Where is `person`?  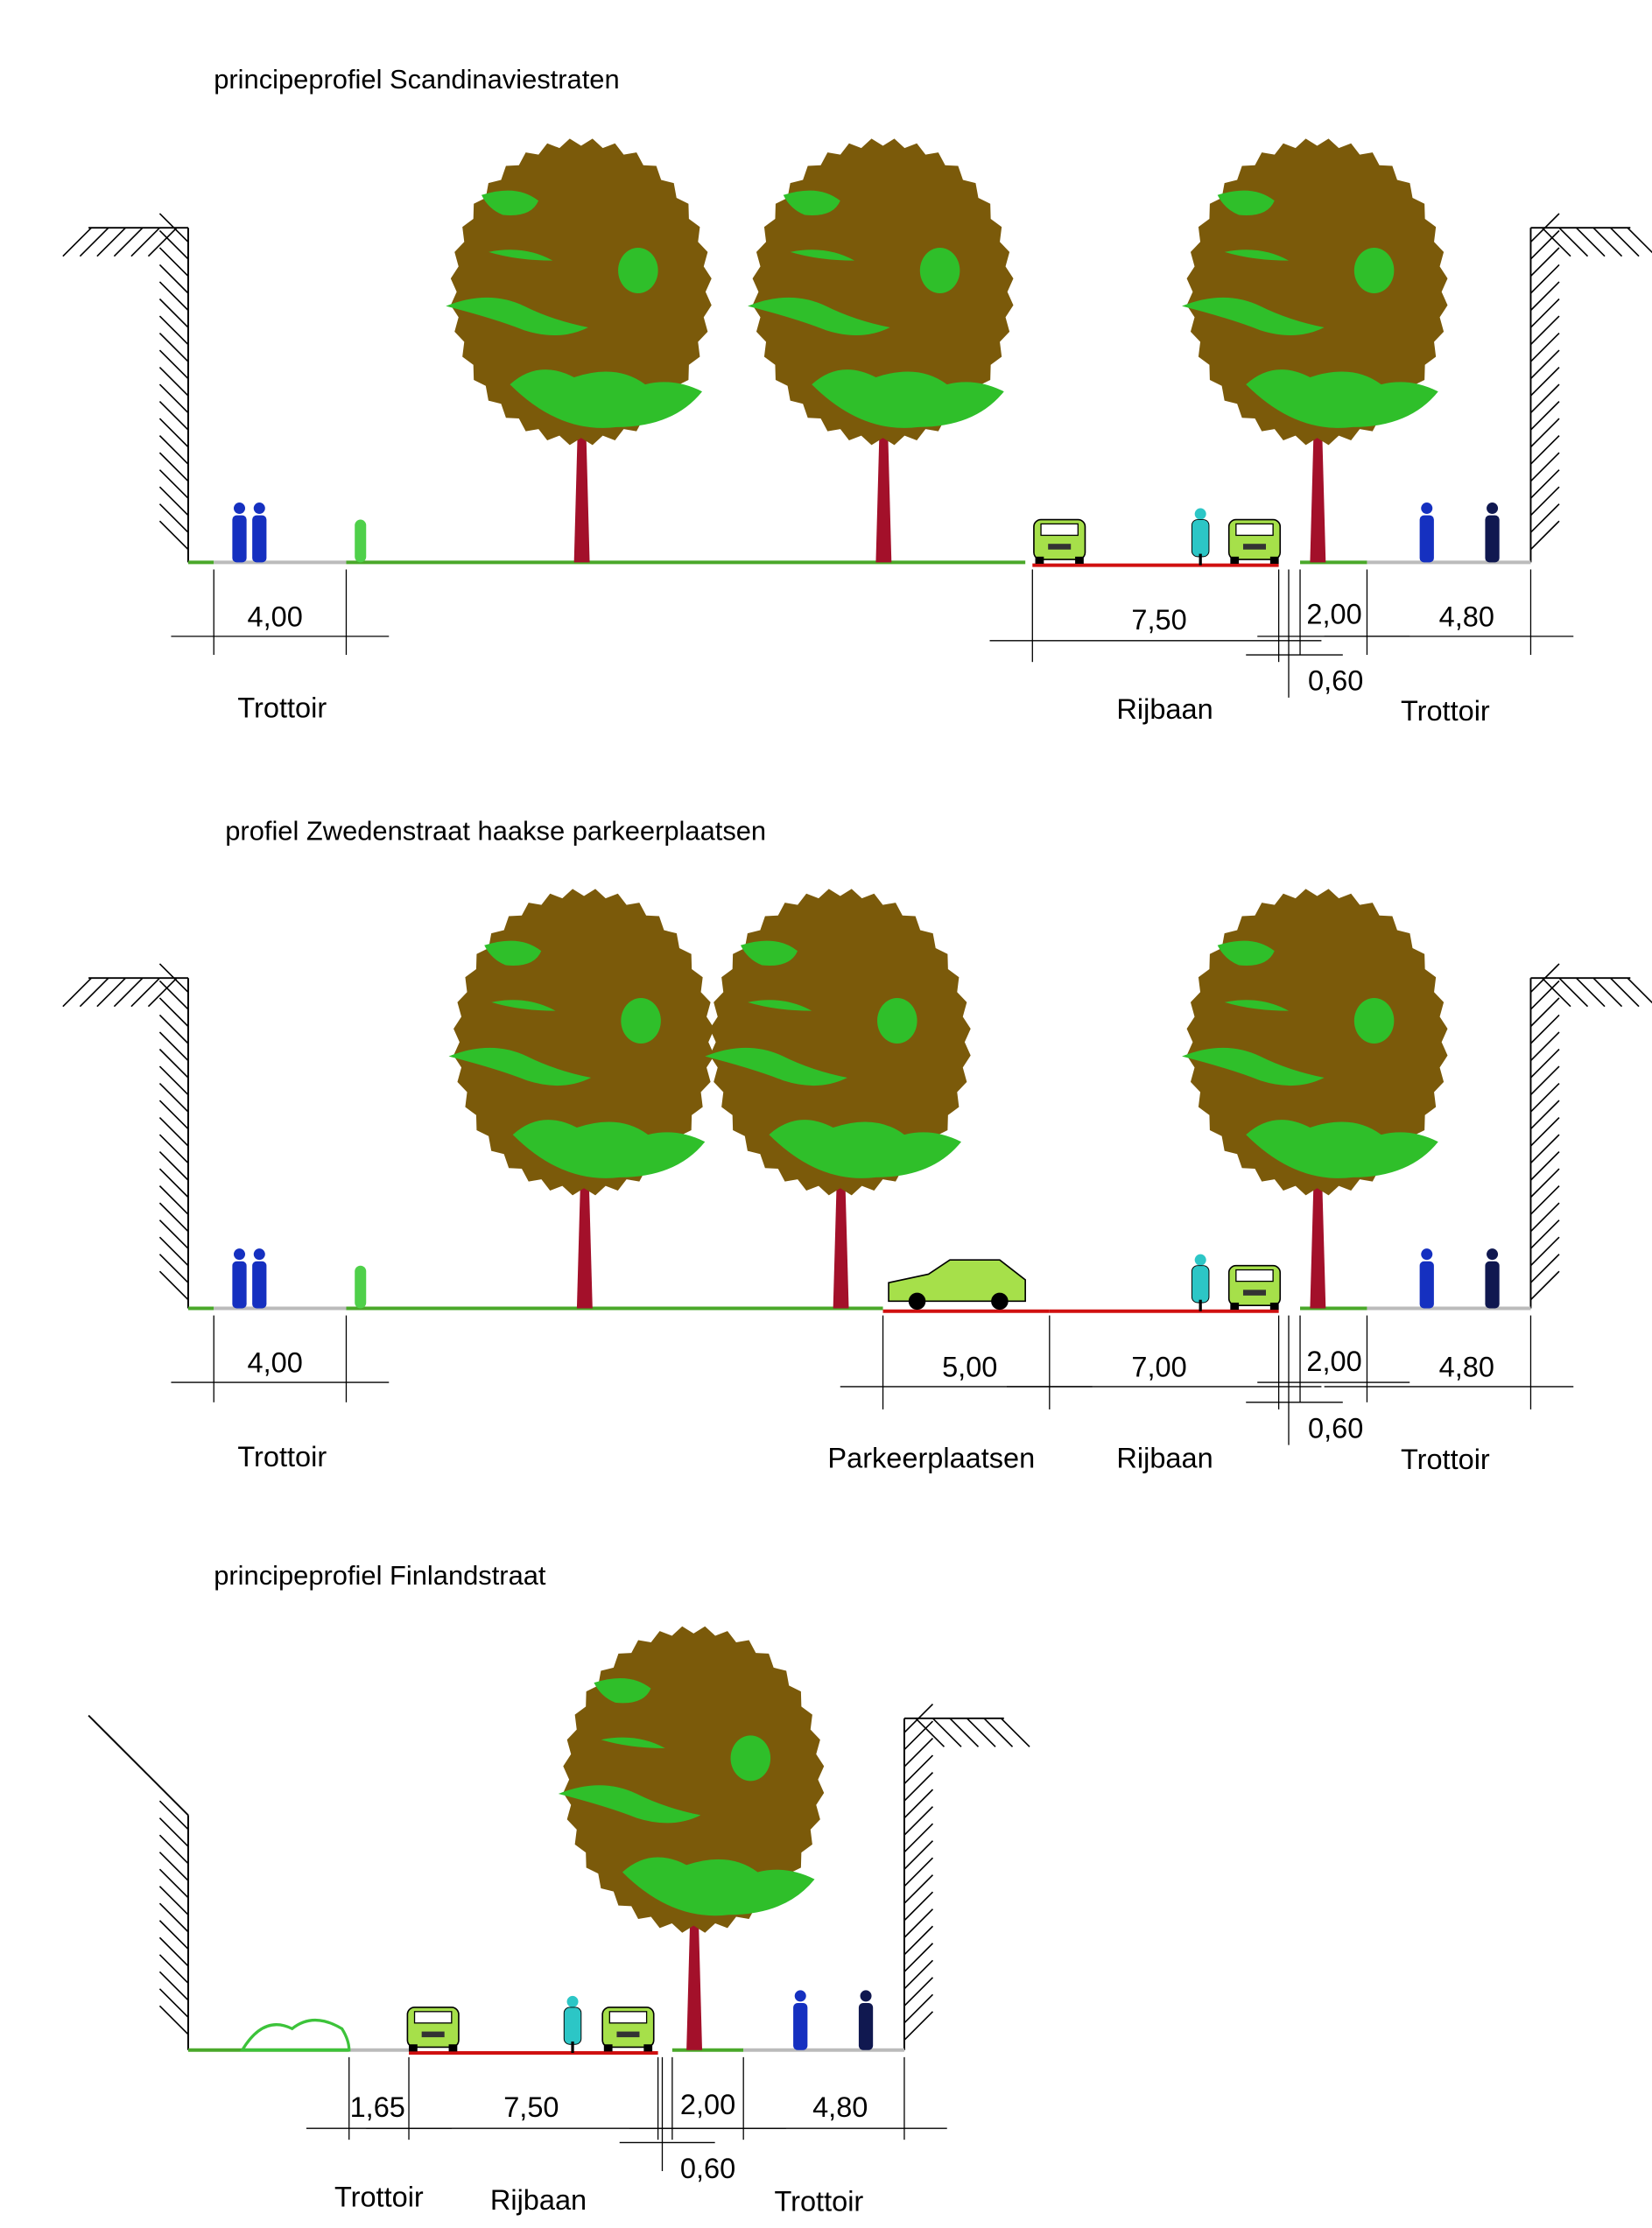 person is located at coordinates (239, 533).